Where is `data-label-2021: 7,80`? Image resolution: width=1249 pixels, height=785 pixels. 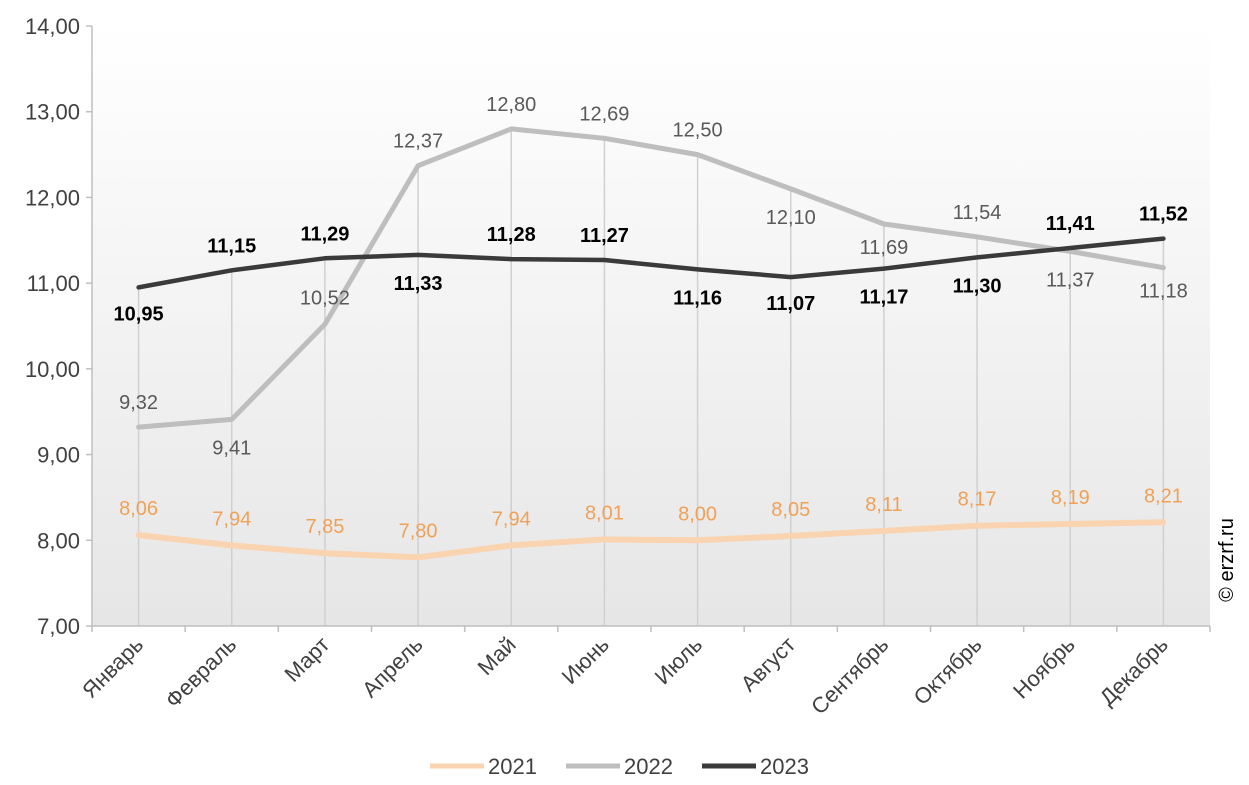 data-label-2021: 7,80 is located at coordinates (418, 531).